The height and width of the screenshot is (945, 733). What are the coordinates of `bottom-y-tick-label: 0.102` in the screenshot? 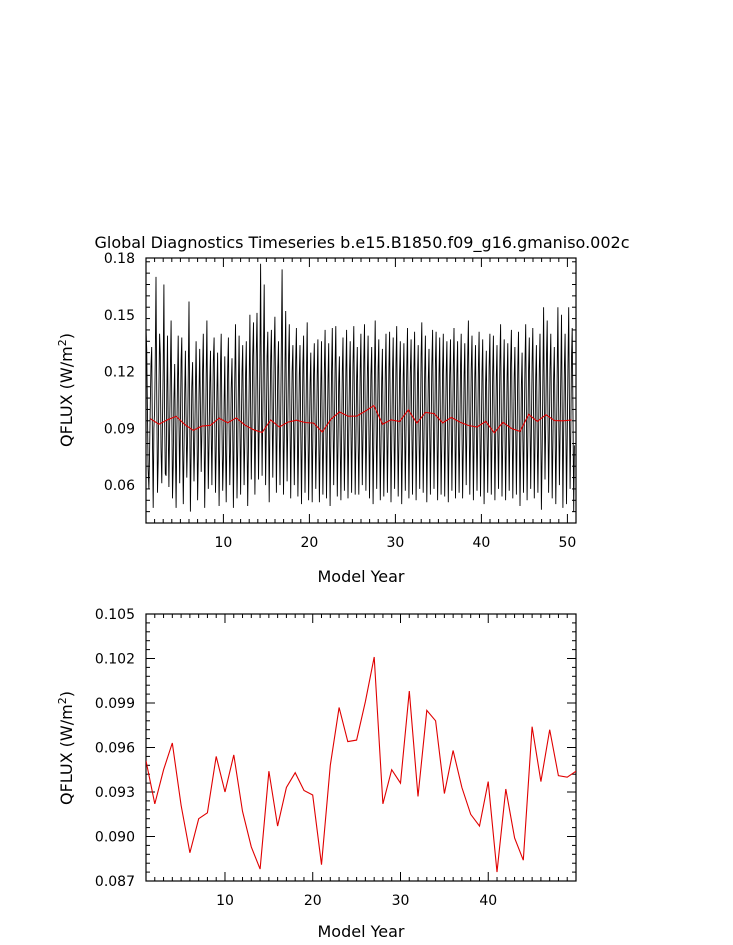 It's located at (115, 660).